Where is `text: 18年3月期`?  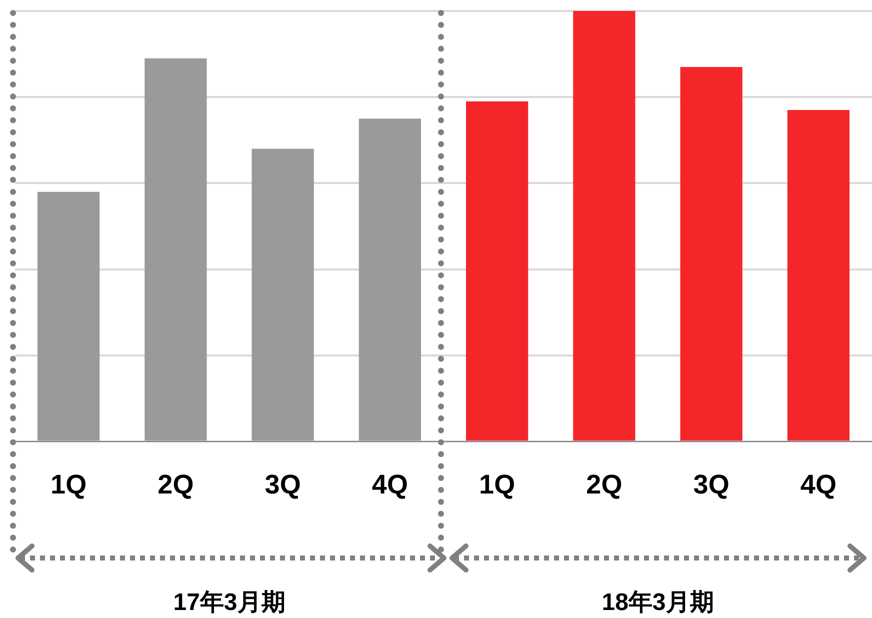 text: 18年3月期 is located at coordinates (657, 603).